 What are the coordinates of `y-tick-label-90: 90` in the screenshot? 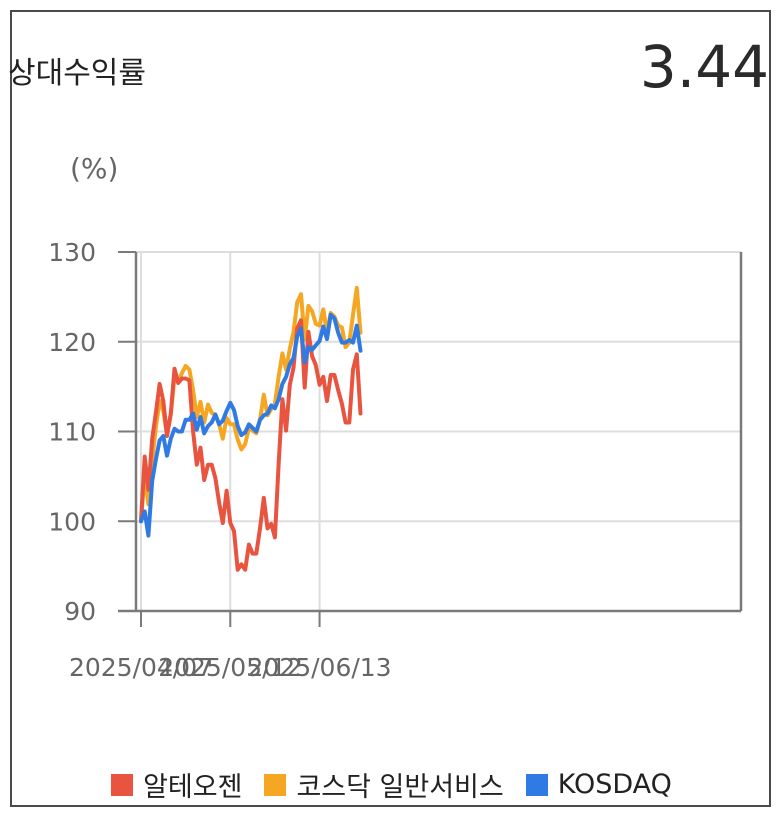 It's located at (80, 611).